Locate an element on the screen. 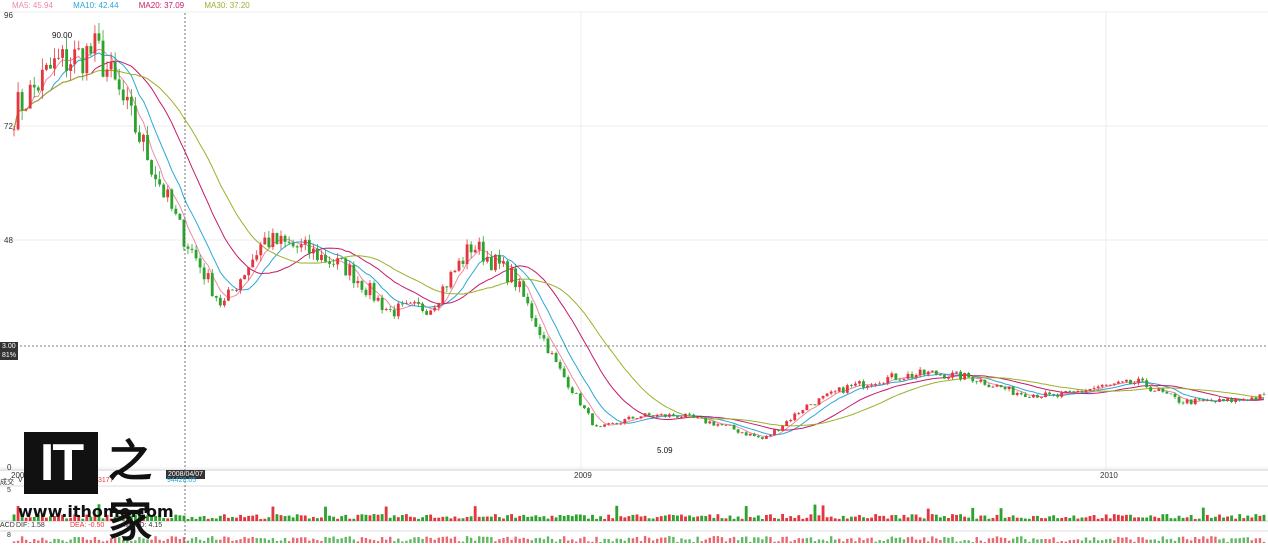  volume-label-prefix: 成交 is located at coordinates (7, 482).